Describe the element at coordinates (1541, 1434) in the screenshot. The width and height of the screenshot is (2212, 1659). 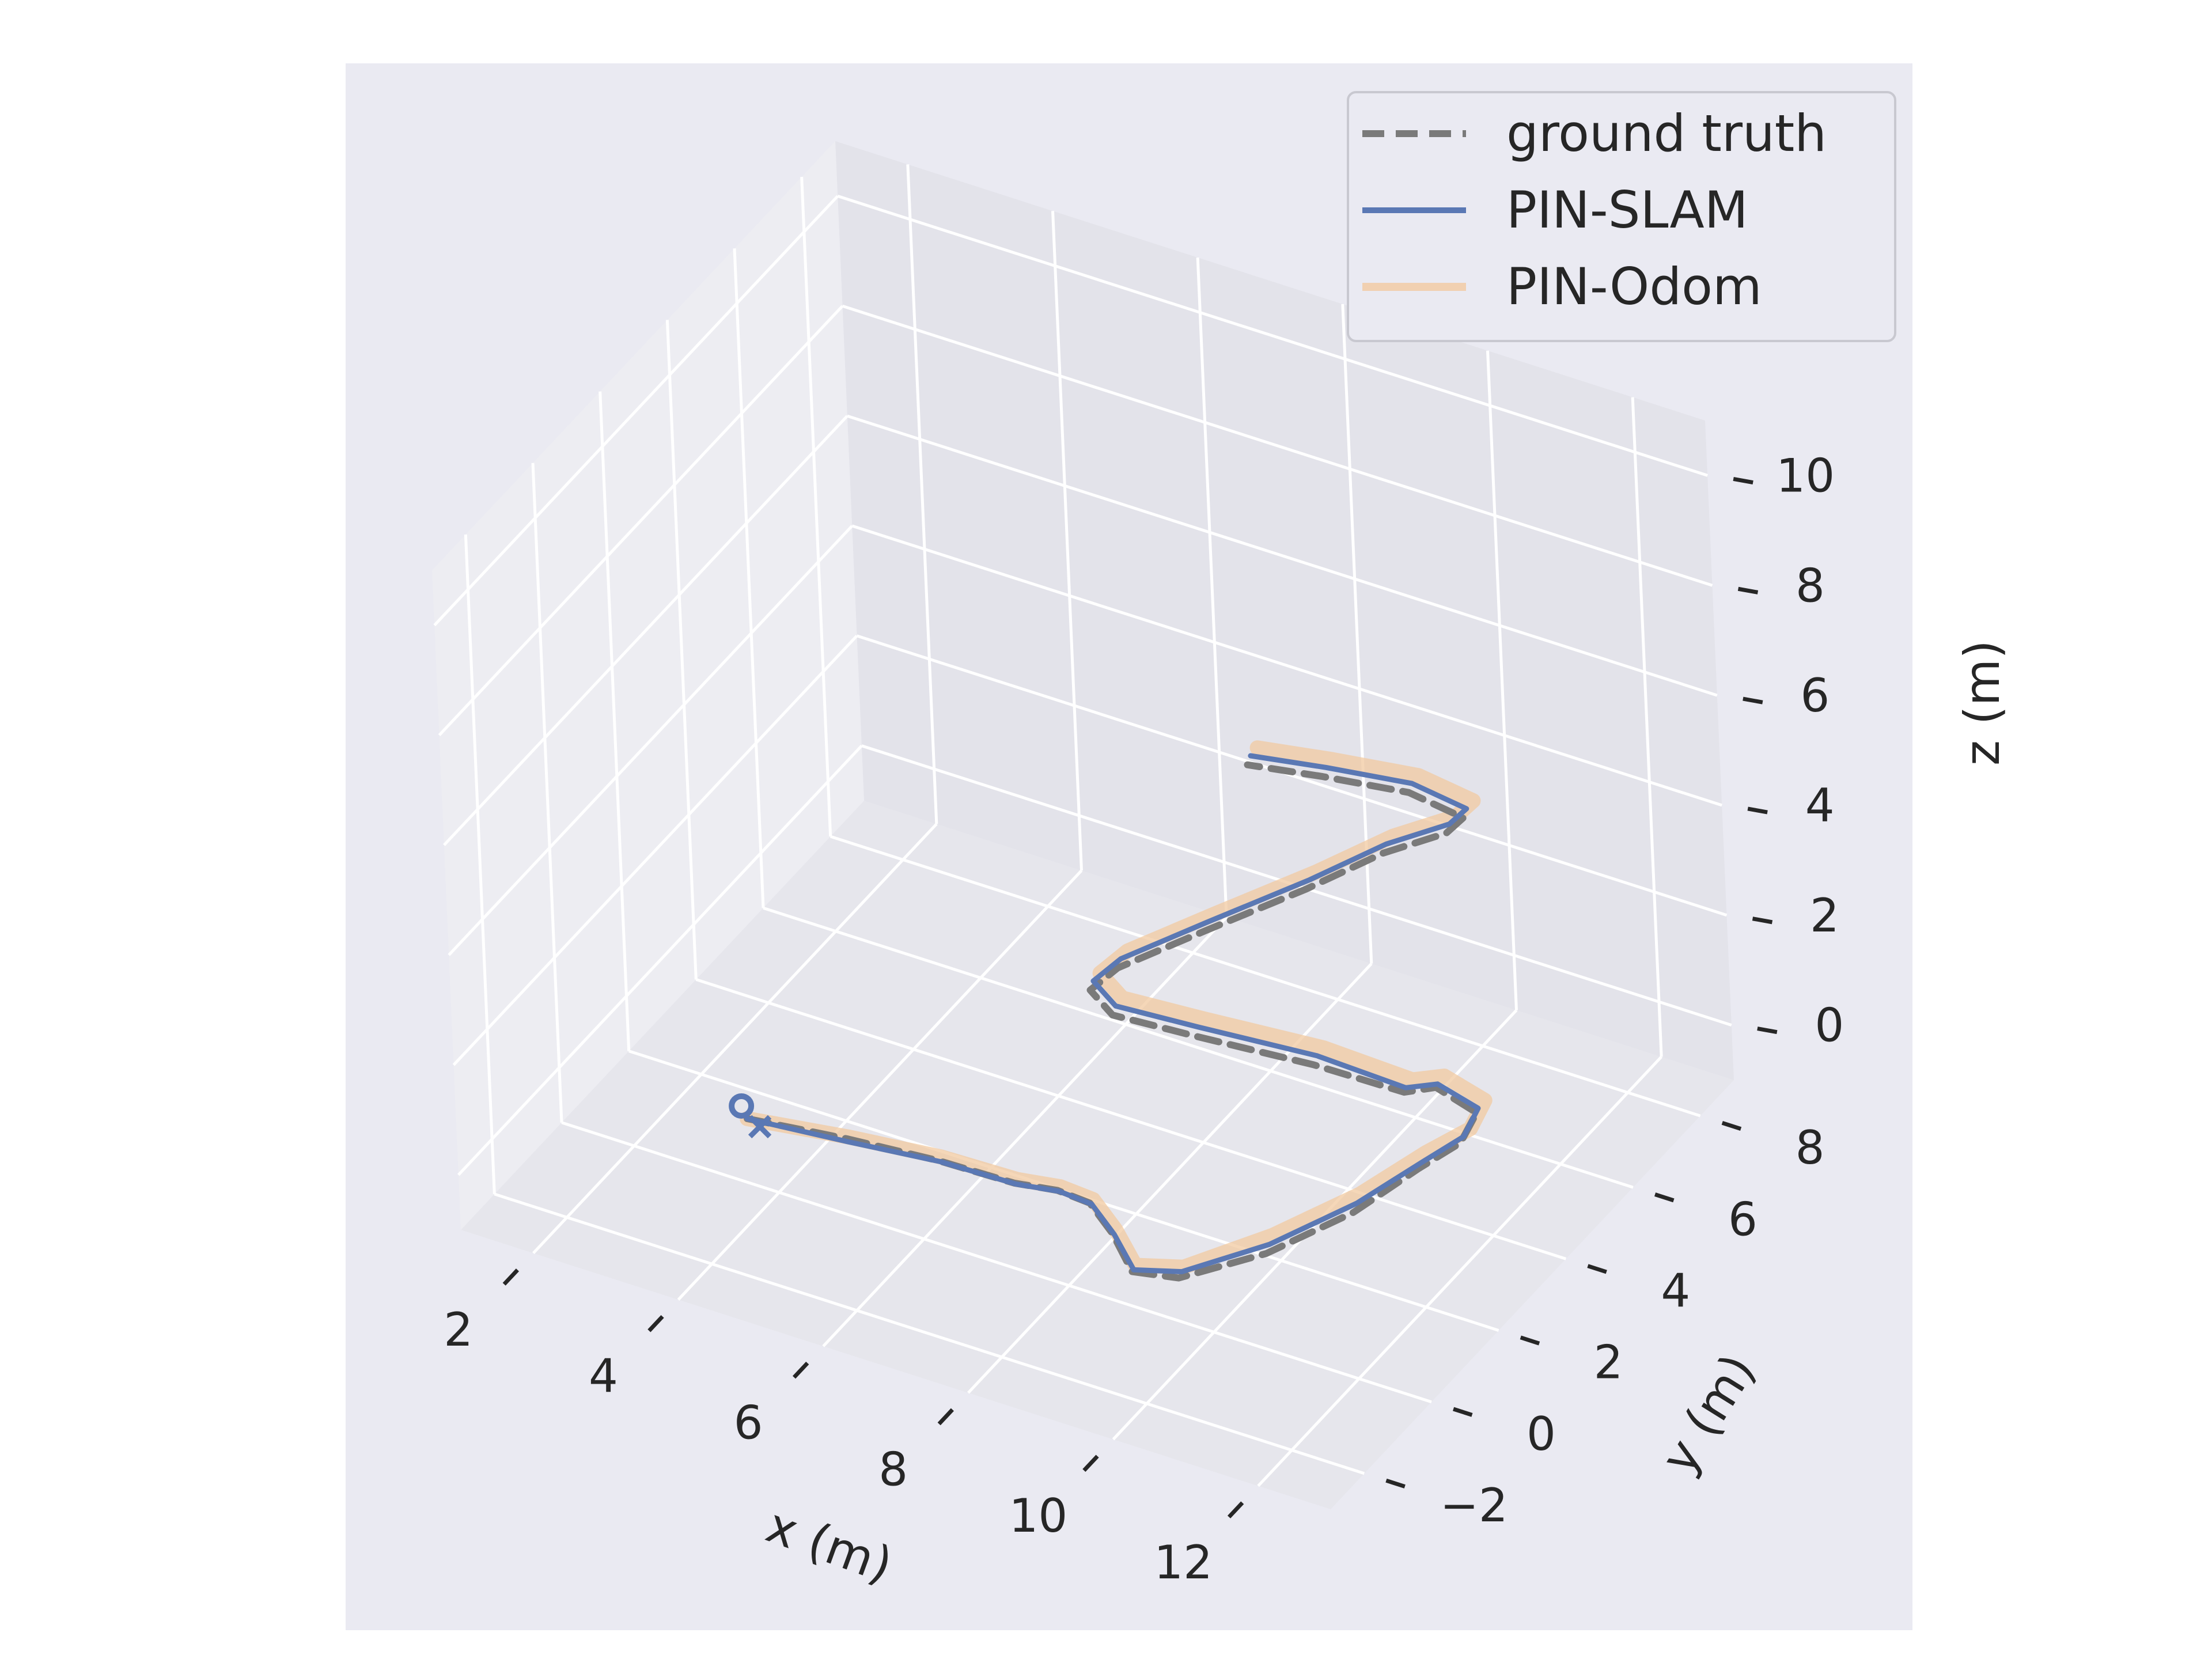
I see `y-tick-label-1: 0` at that location.